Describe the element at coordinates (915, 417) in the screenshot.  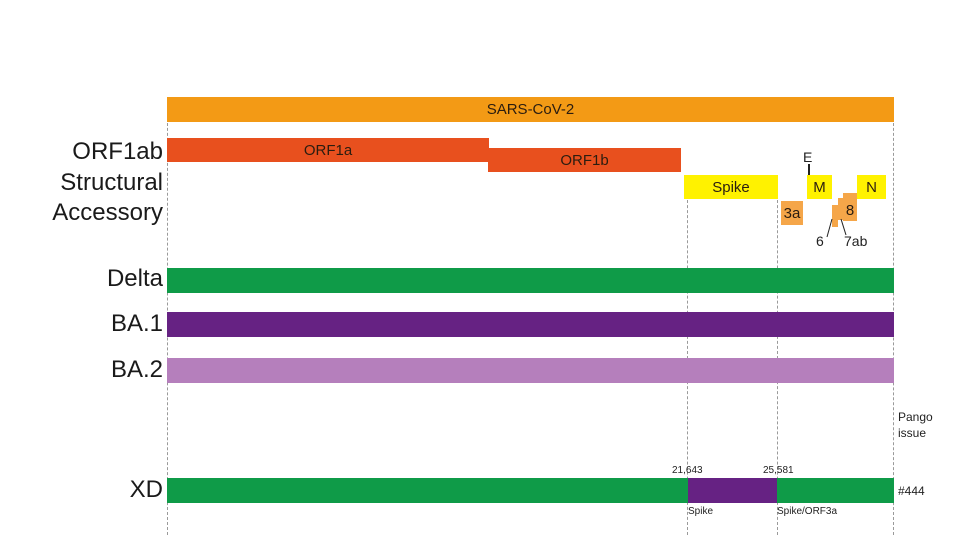
I see `pango-label-line1: Pango` at that location.